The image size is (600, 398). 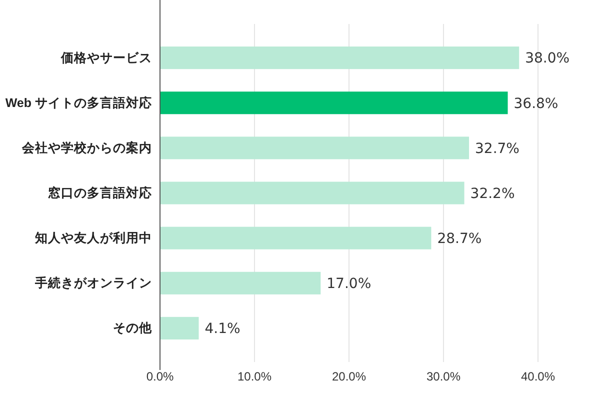 What do you see at coordinates (100, 192) in the screenshot?
I see `y-tick-label: 窓口の多言語対応` at bounding box center [100, 192].